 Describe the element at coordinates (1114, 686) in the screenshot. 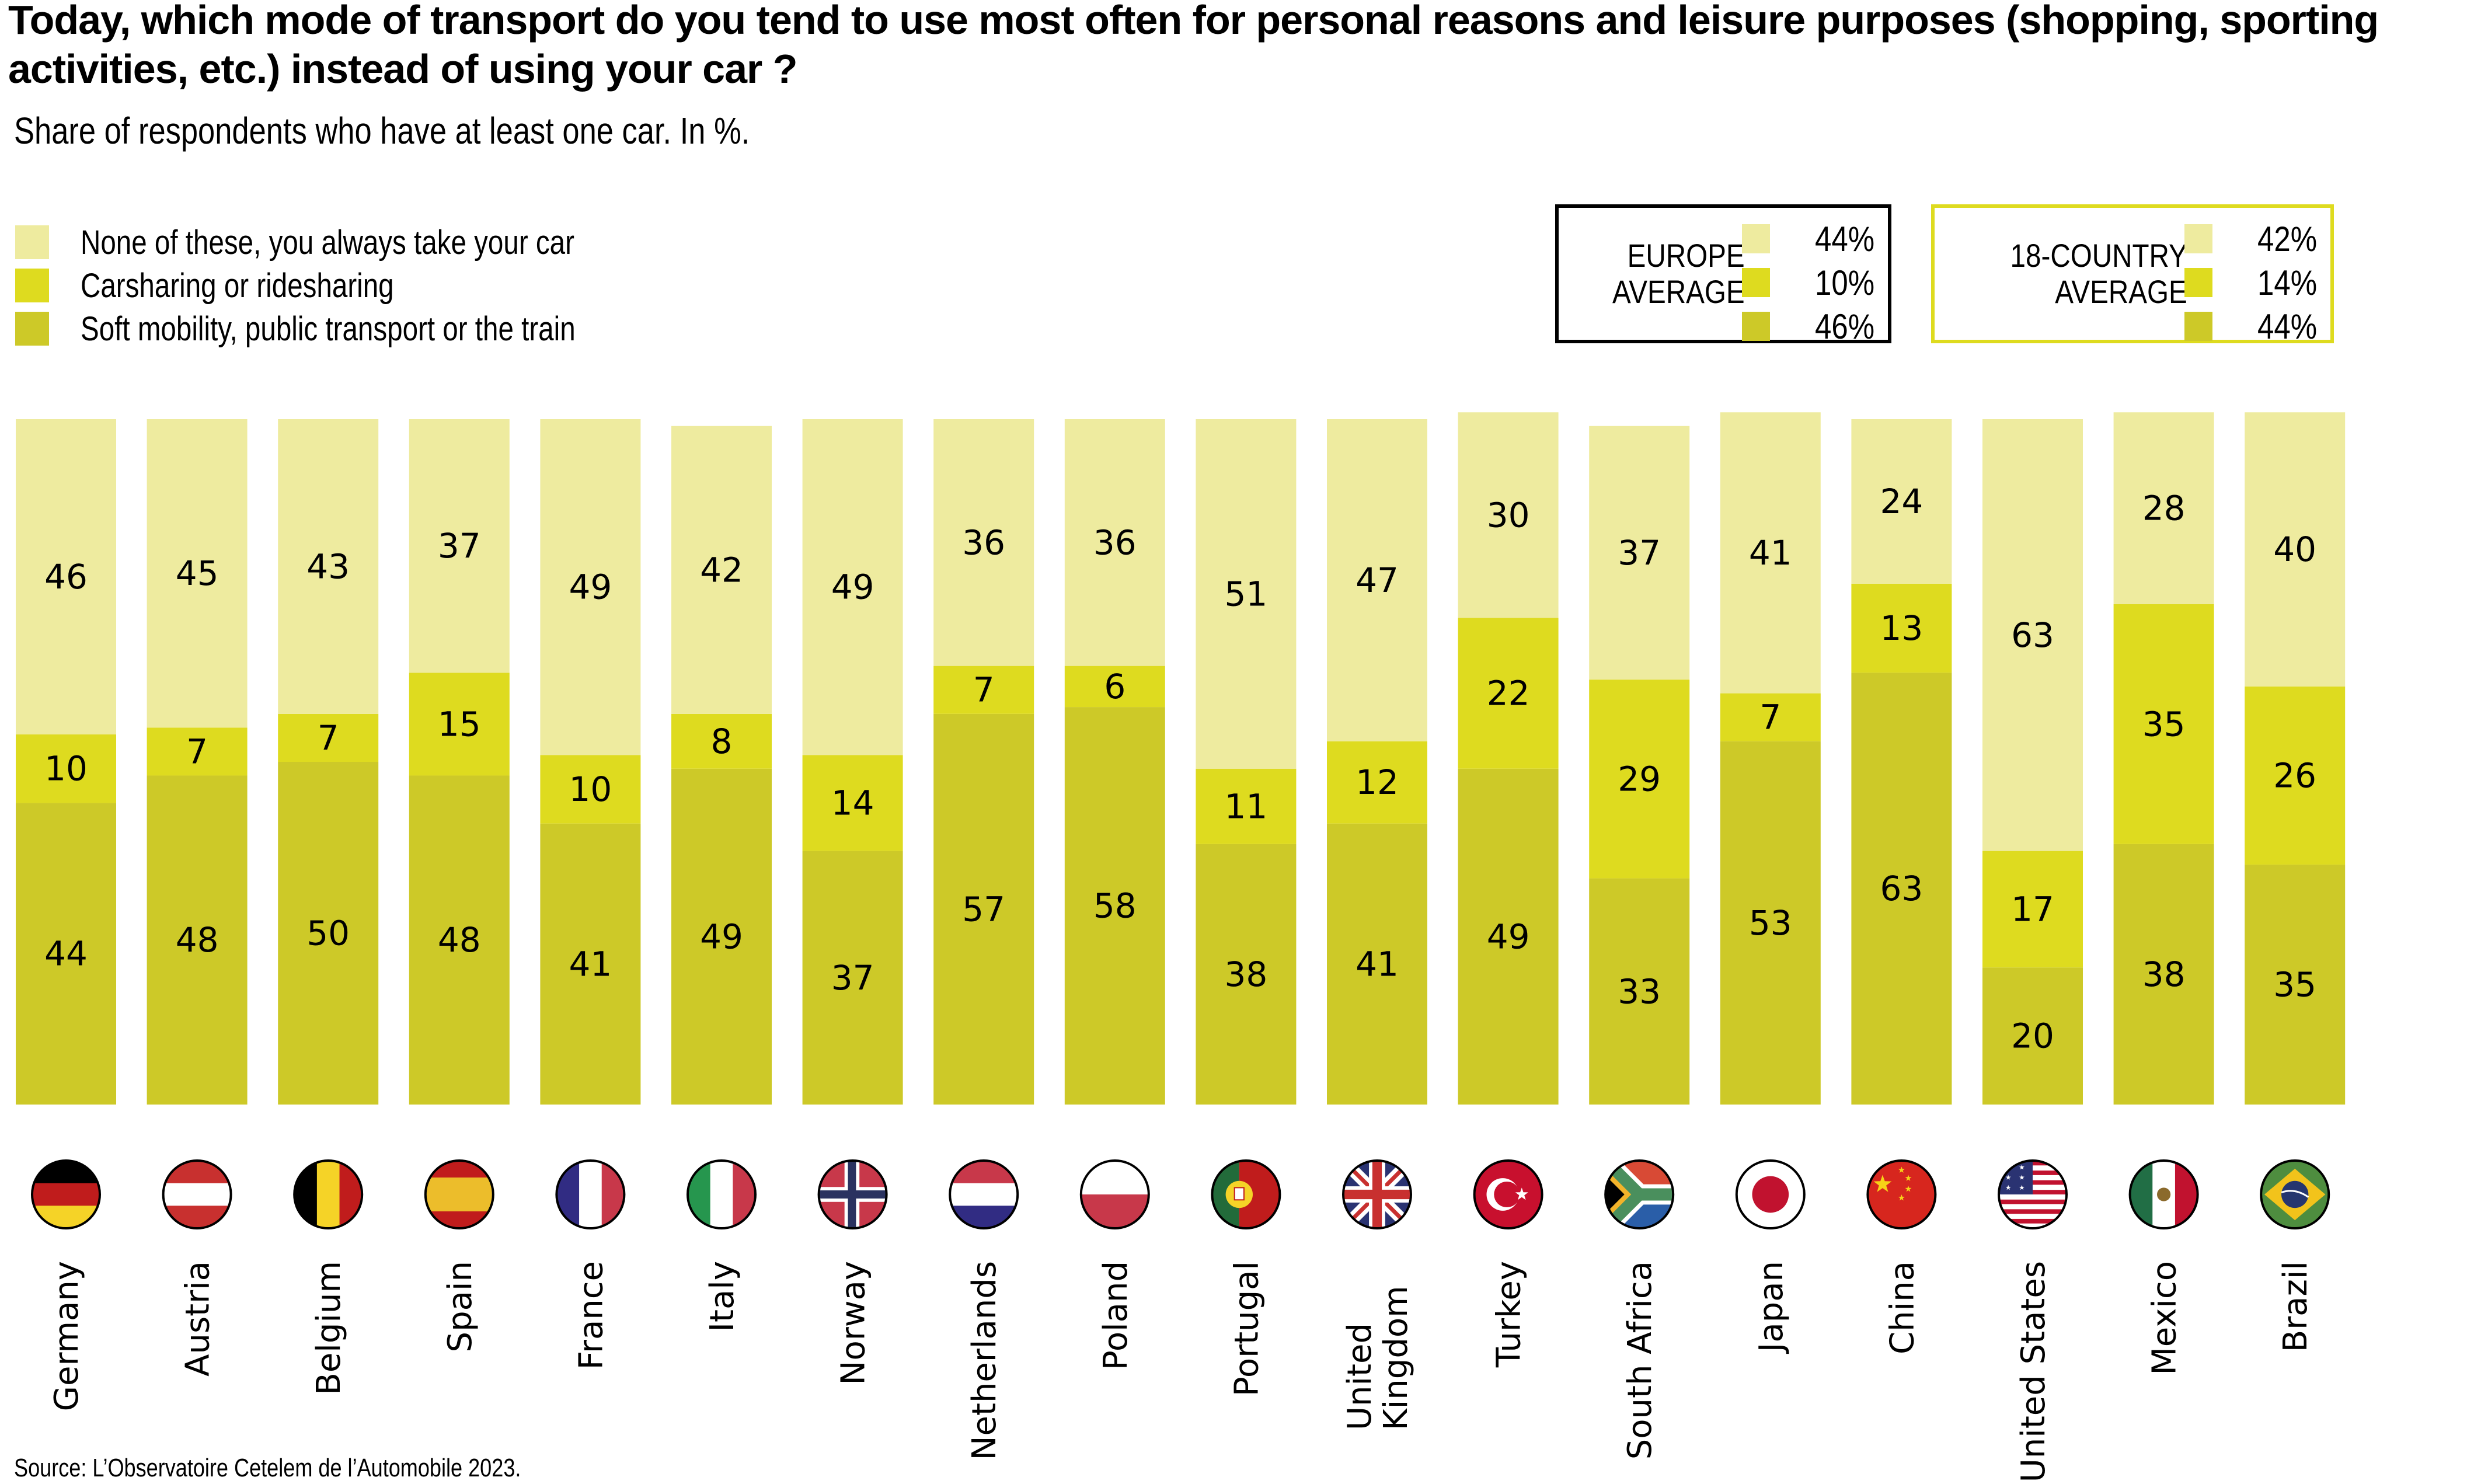

I see `data-label: 6` at that location.